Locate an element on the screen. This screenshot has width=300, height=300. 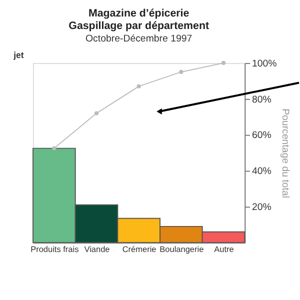
chart-title: Magazine d’épicerie Gaspillage par département is located at coordinates (139, 19).